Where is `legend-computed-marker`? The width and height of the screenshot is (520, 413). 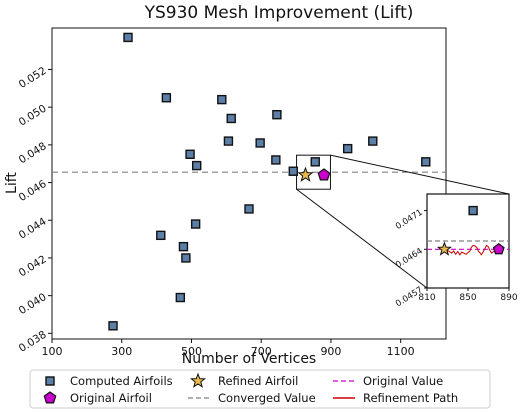
legend-computed-marker is located at coordinates (50, 381).